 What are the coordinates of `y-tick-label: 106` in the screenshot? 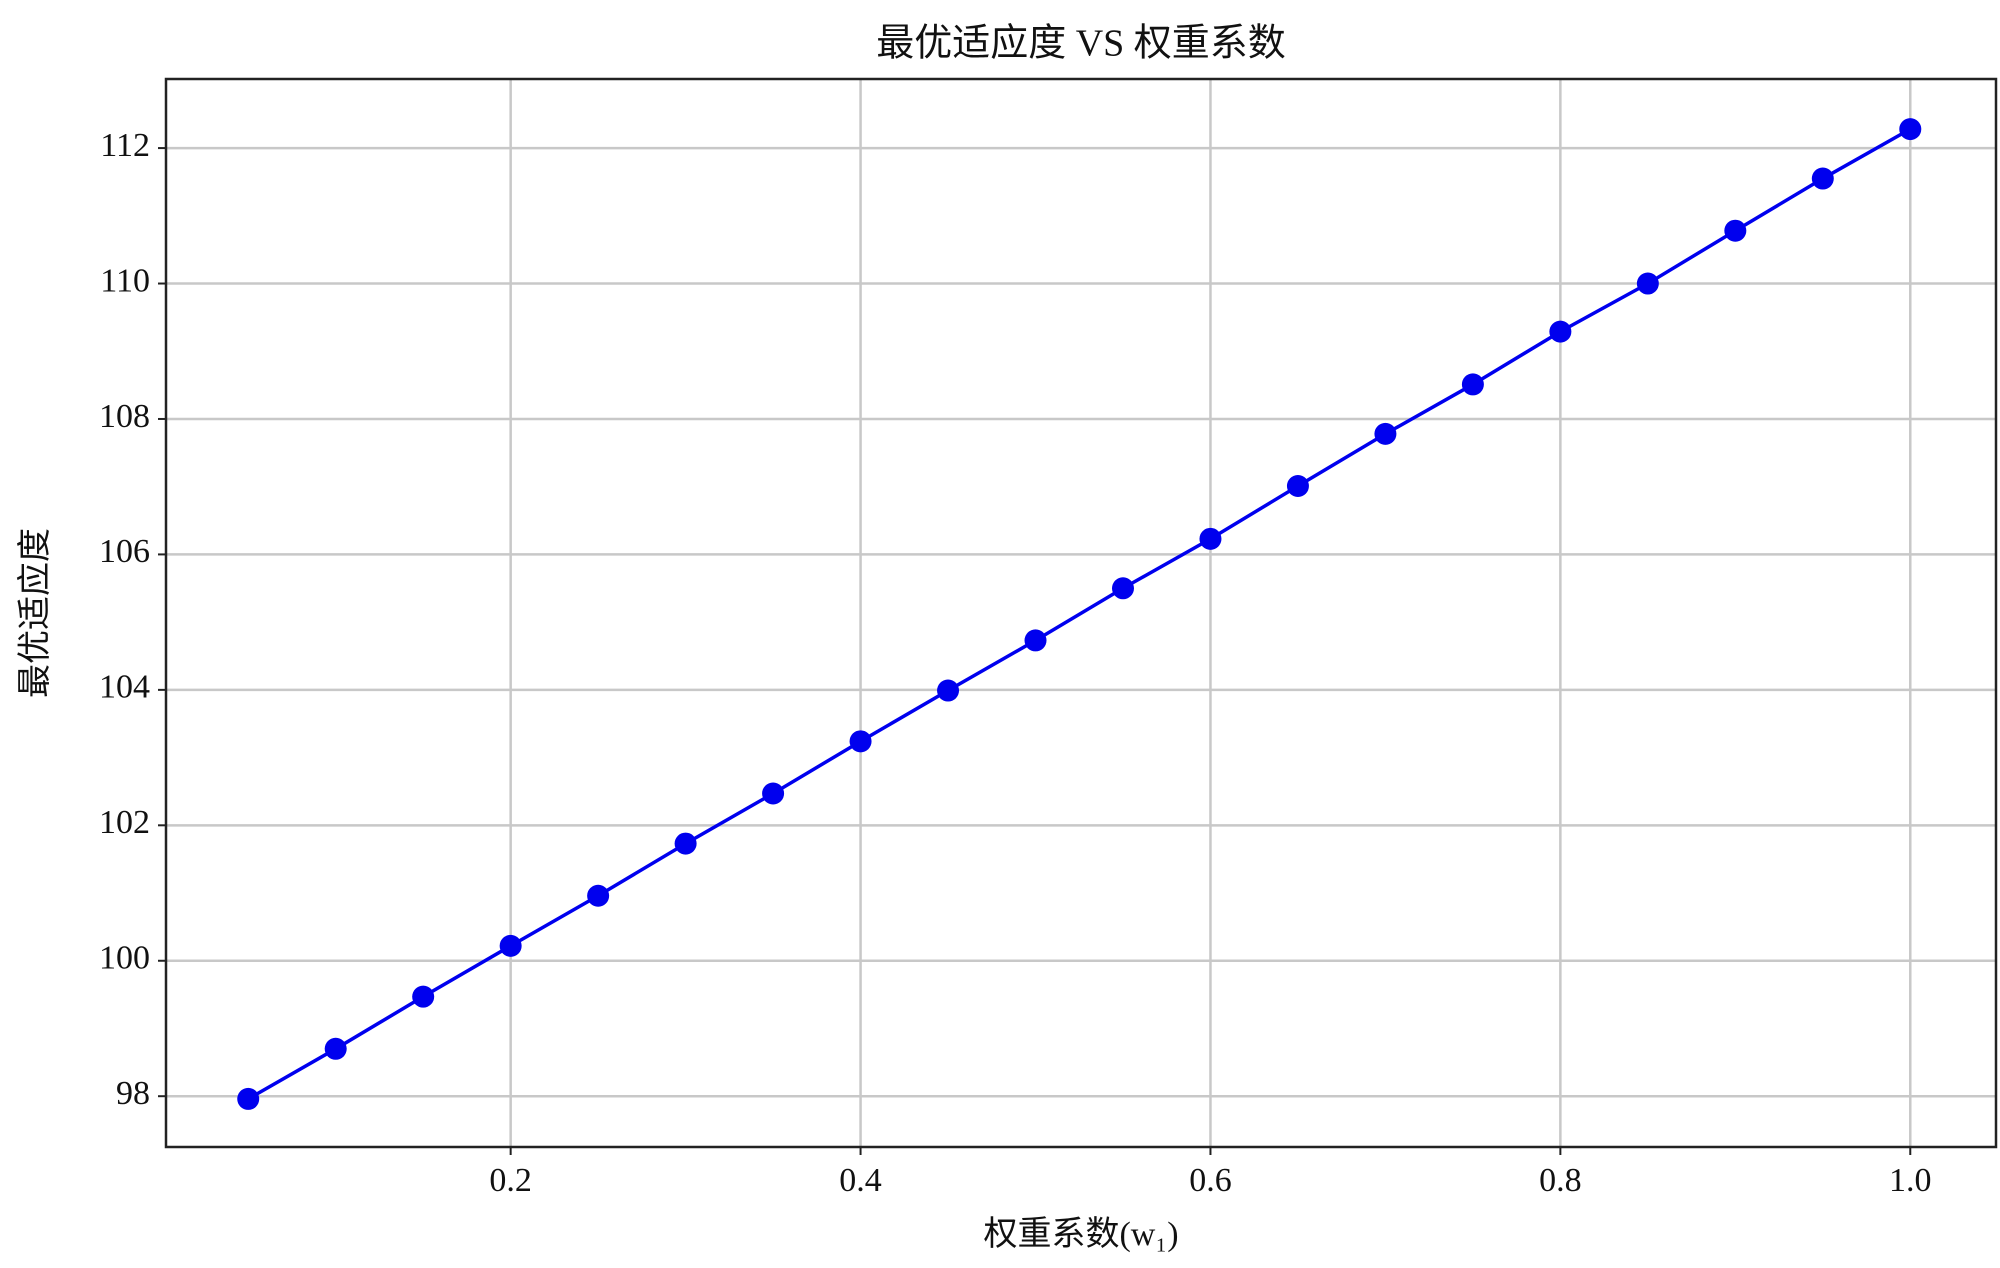 It's located at (124, 551).